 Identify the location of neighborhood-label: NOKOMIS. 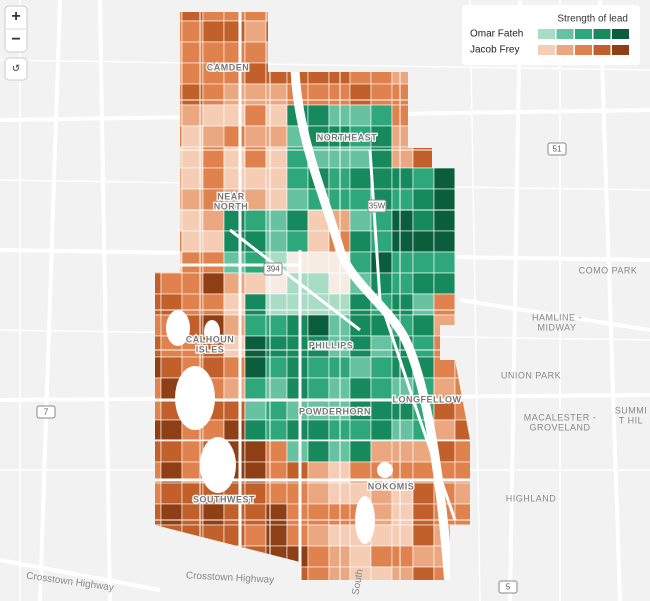
(391, 486).